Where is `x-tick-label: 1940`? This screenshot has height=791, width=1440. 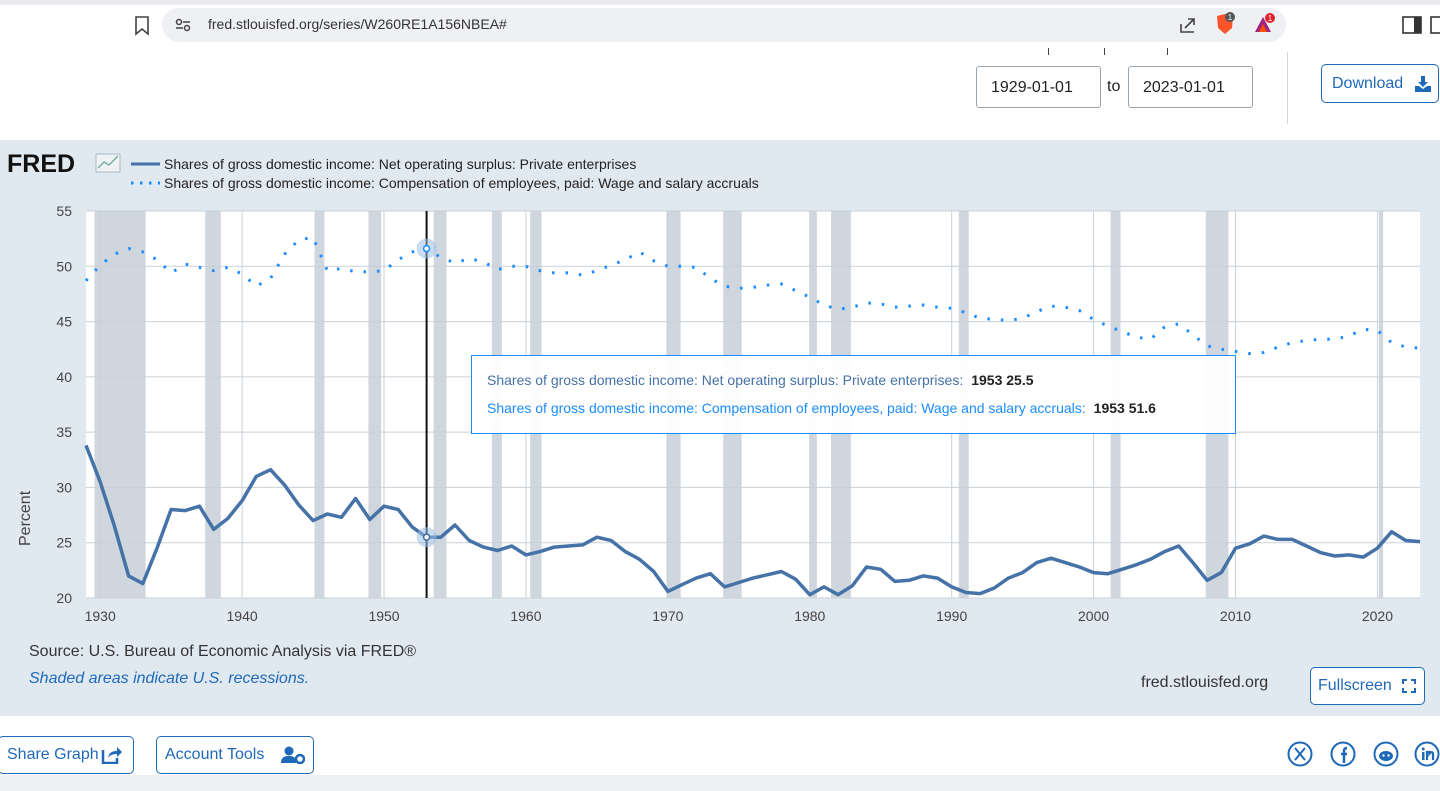
x-tick-label: 1940 is located at coordinates (242, 616).